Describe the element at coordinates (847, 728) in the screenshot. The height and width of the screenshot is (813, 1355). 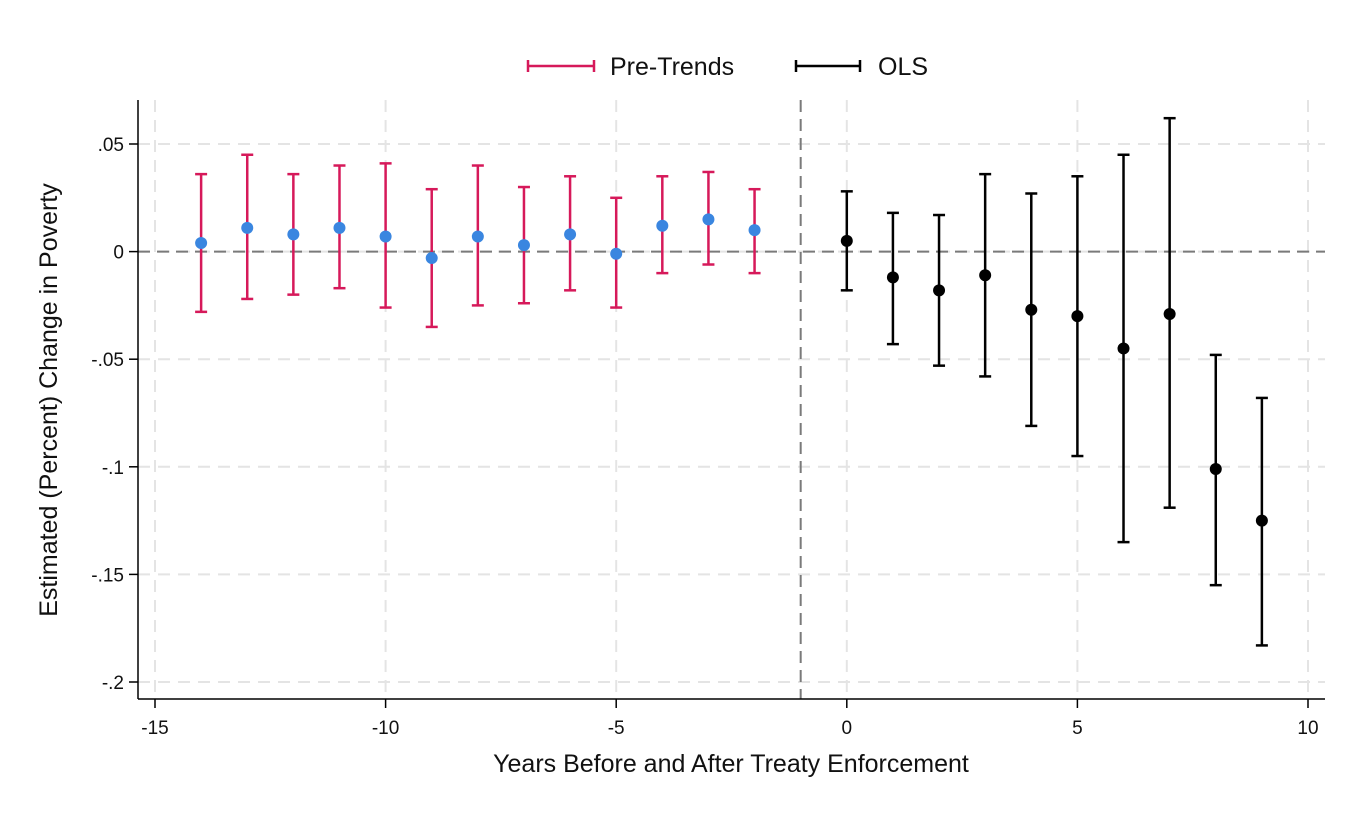
I see `x-tick-label: 0` at that location.